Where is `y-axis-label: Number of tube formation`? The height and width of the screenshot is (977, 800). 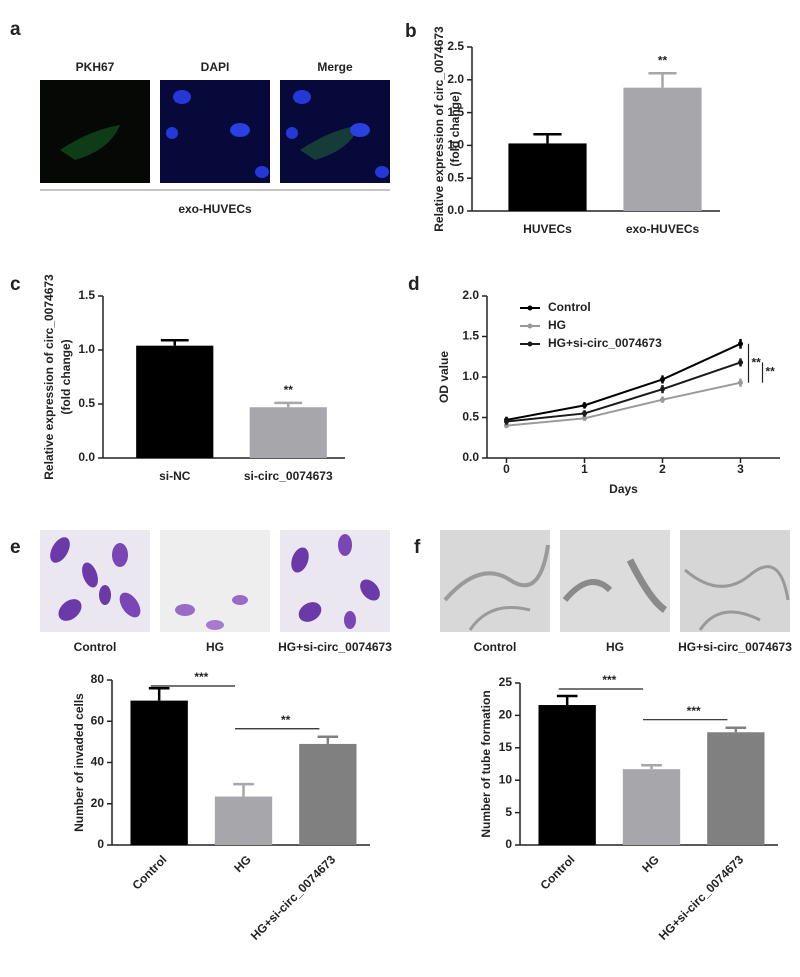 y-axis-label: Number of tube formation is located at coordinates (486, 763).